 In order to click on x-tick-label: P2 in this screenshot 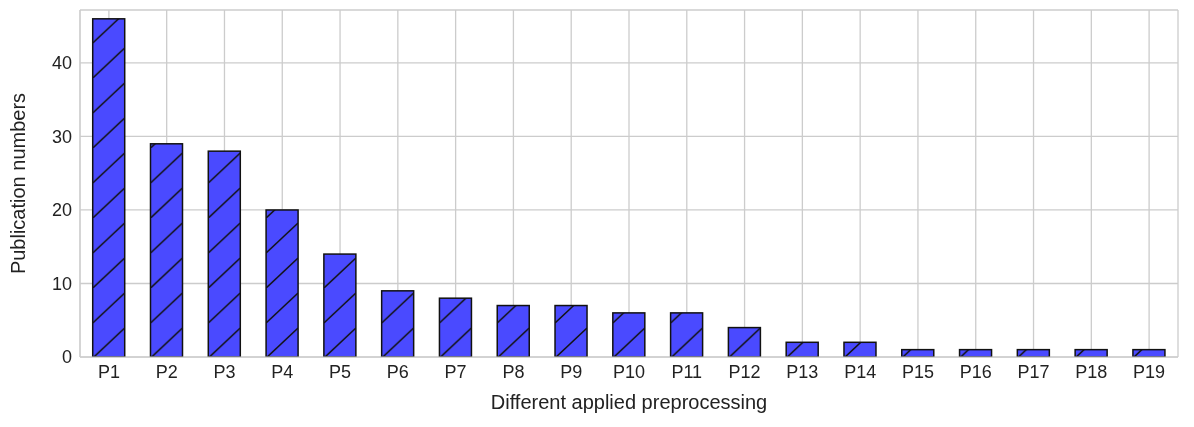, I will do `click(166, 371)`.